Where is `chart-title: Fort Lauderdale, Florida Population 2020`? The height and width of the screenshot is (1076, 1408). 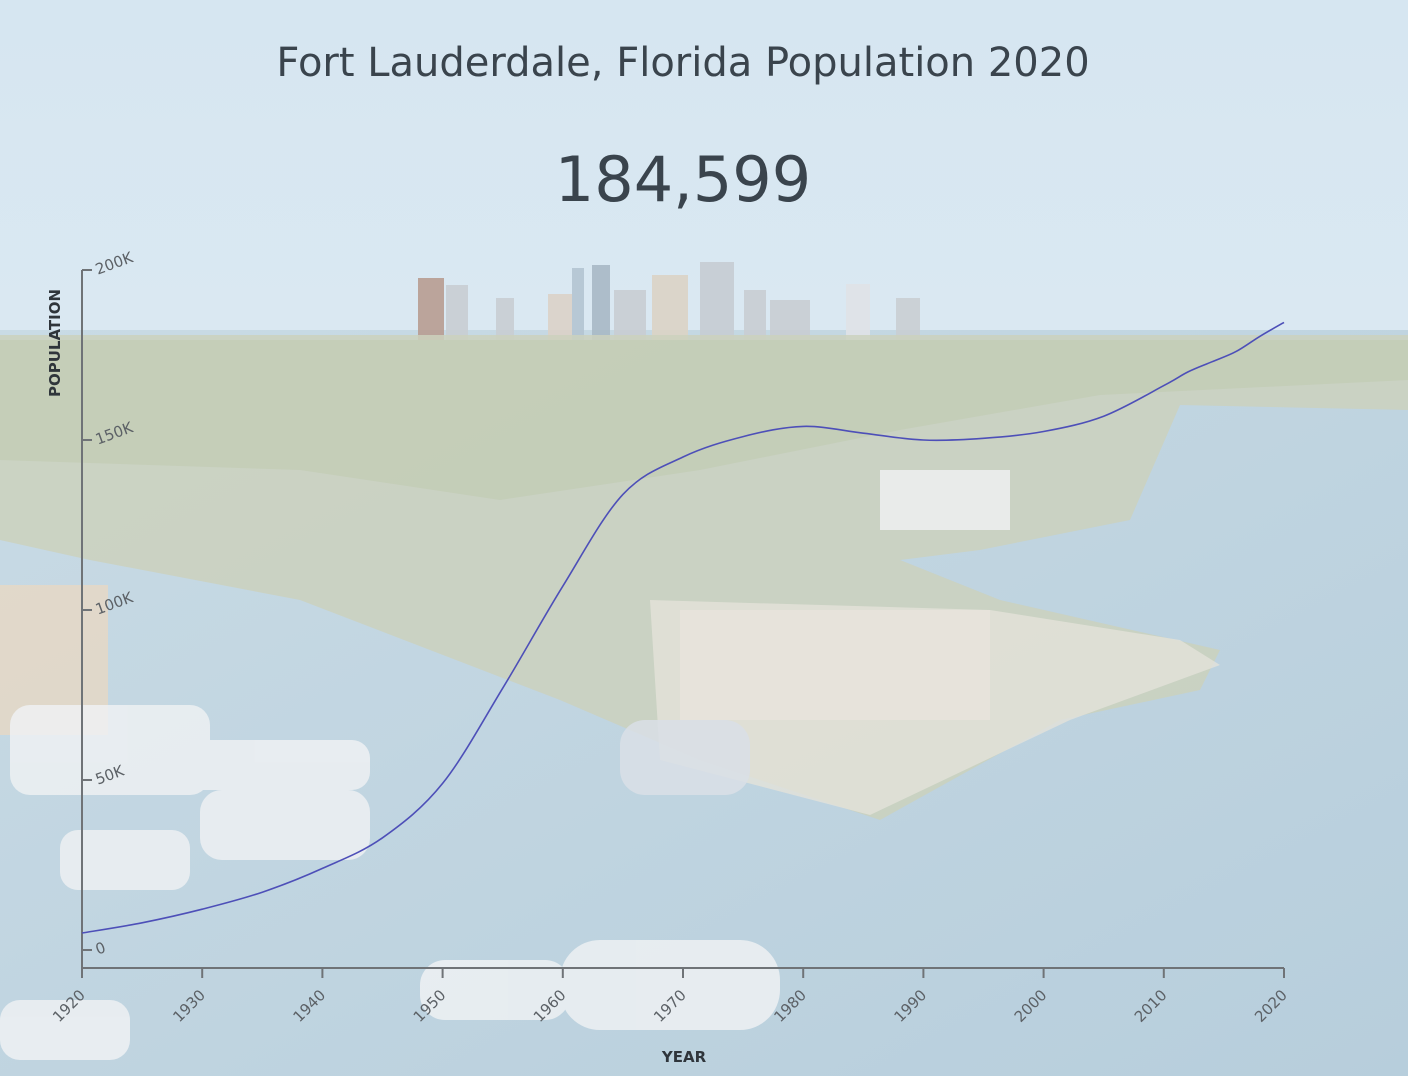 chart-title: Fort Lauderdale, Florida Population 2020 is located at coordinates (683, 63).